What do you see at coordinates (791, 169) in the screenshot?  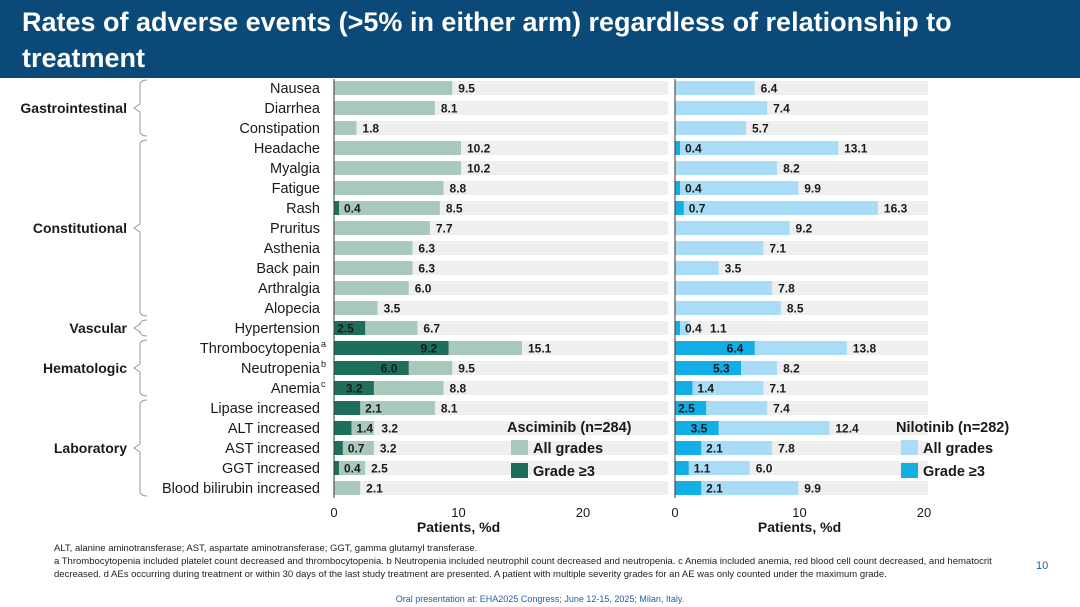 I see `nilotinib-all-grades-label-myalgia: 8.2` at bounding box center [791, 169].